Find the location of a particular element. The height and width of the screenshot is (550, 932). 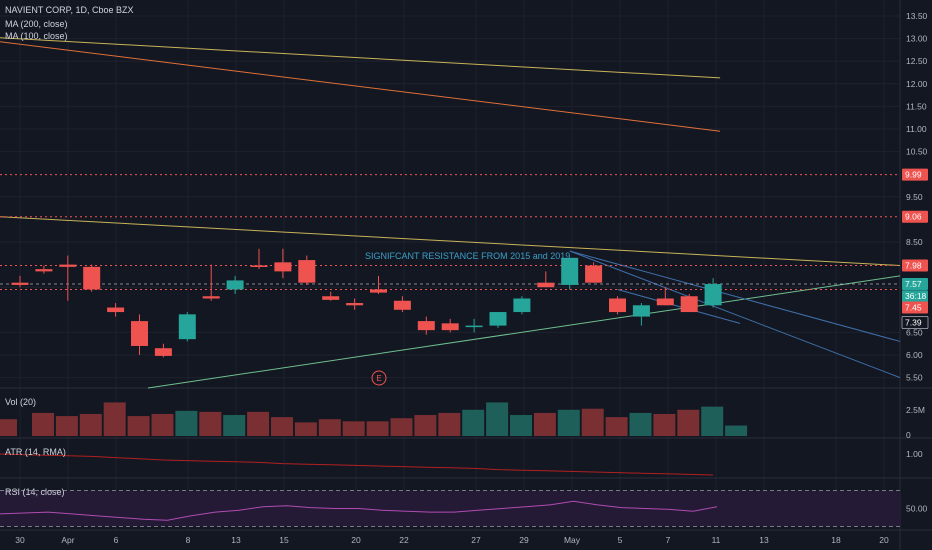

price-tick-4: 11.50 is located at coordinates (916, 106).